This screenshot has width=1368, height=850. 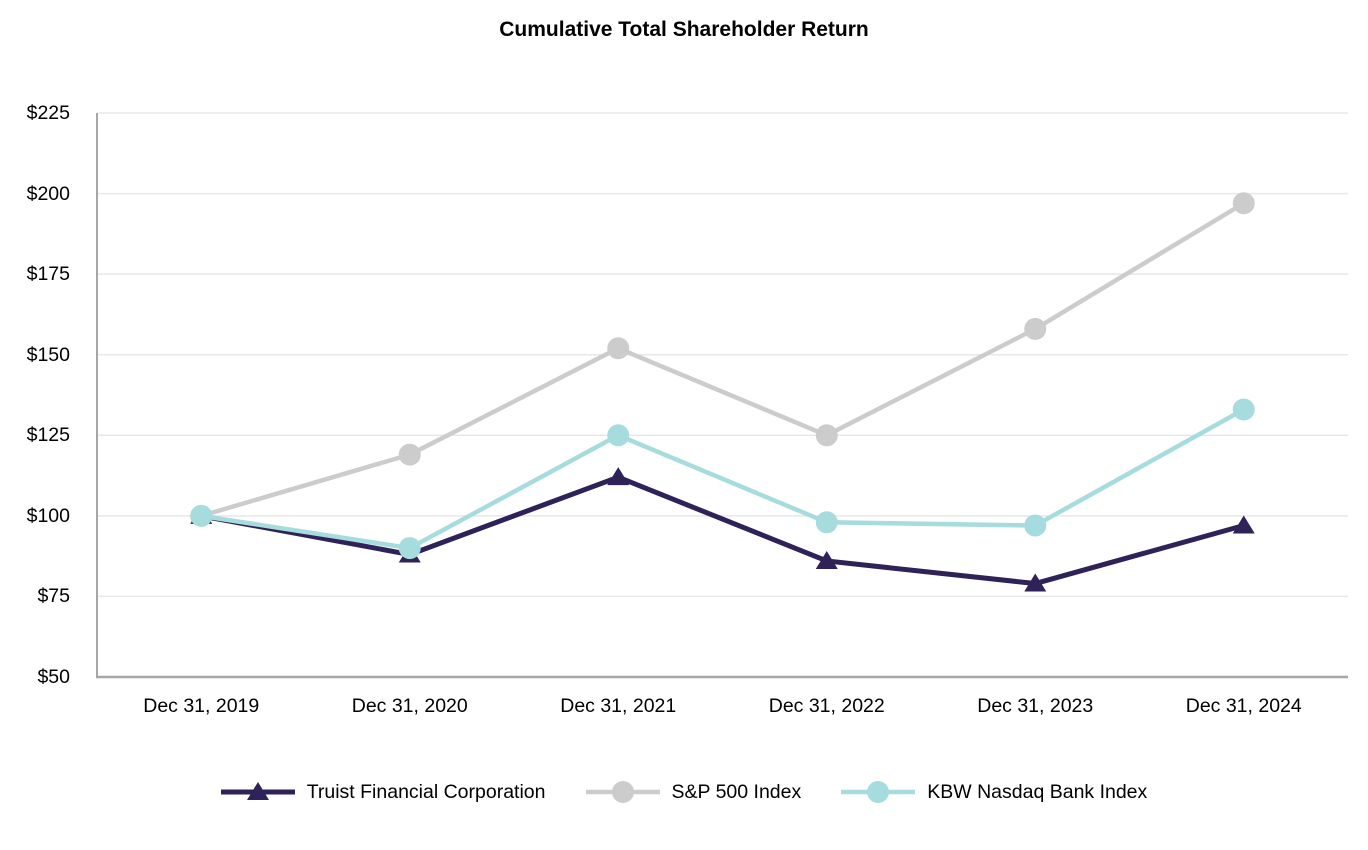 I want to click on y-tick-label: $75, so click(x=53, y=596).